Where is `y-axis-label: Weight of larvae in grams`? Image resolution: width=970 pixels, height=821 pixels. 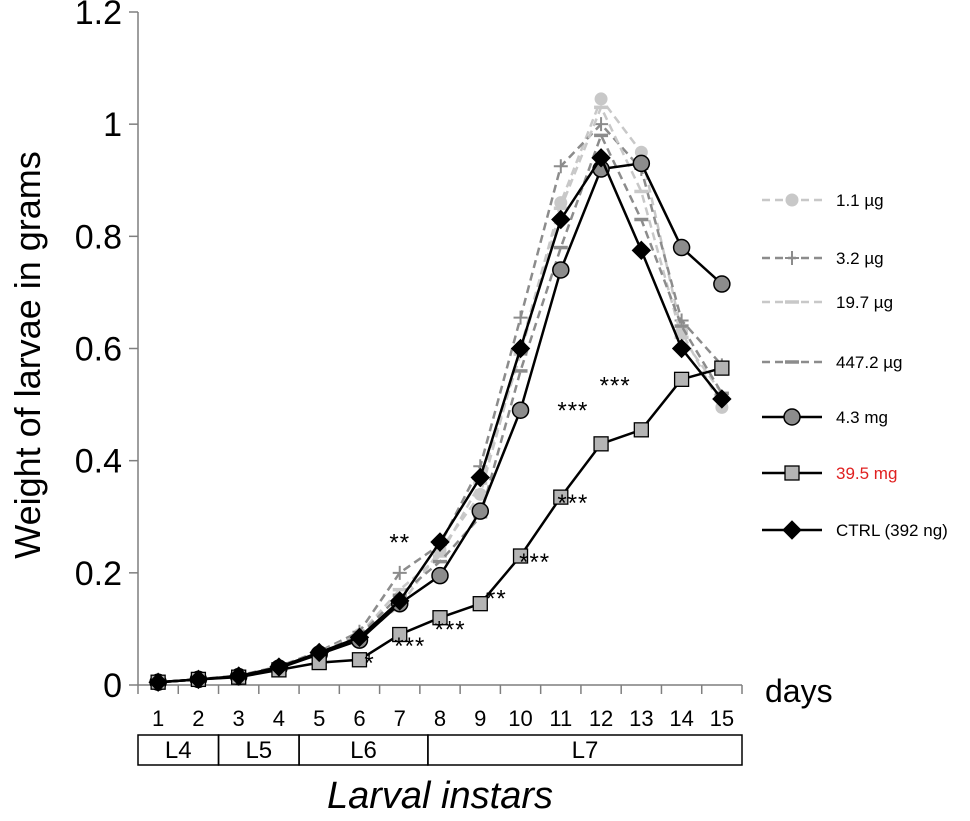
y-axis-label: Weight of larvae in grams is located at coordinates (27, 355).